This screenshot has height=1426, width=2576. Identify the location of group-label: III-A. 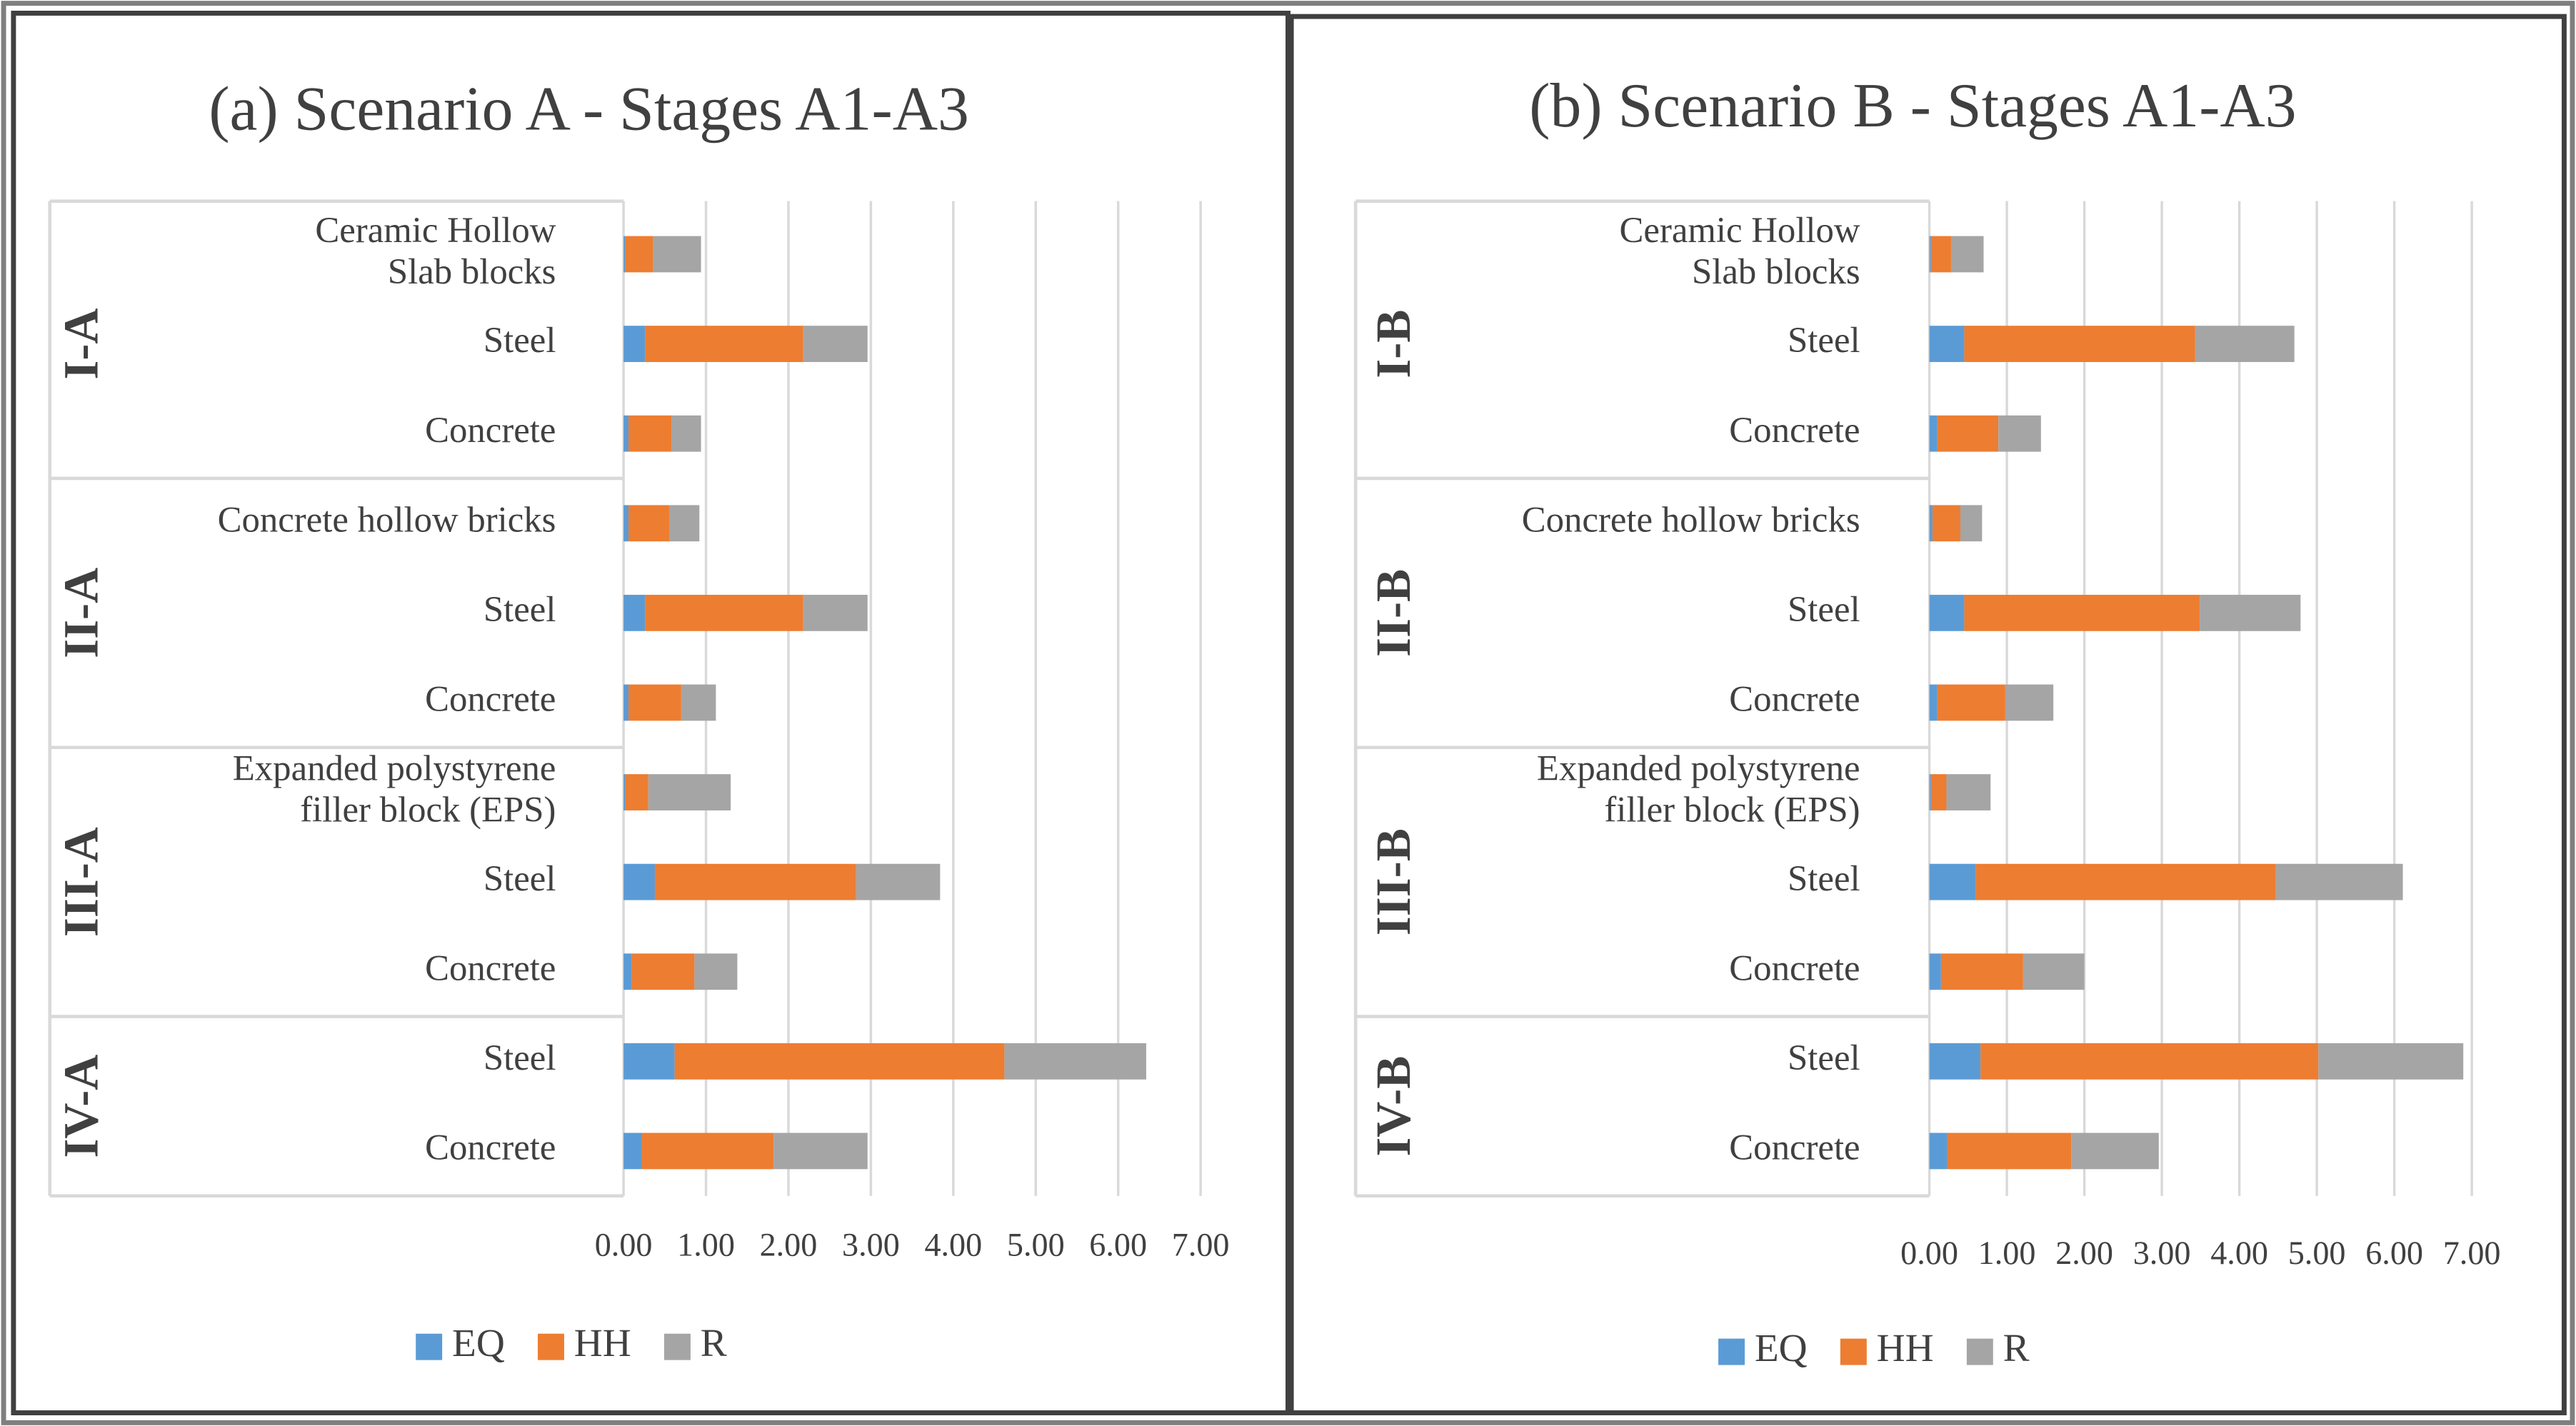
(80, 882).